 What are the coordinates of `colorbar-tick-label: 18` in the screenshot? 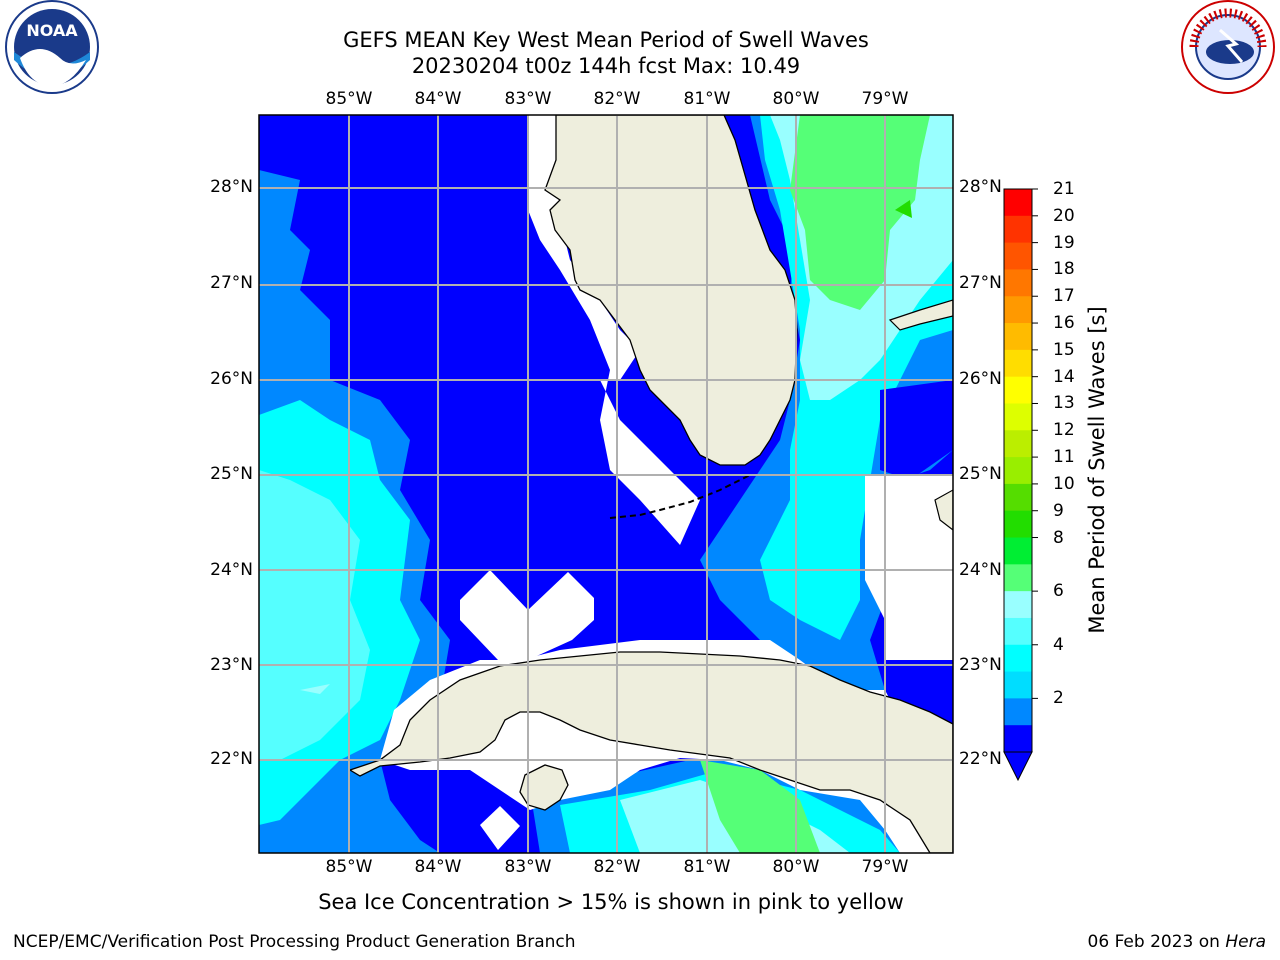 It's located at (1064, 269).